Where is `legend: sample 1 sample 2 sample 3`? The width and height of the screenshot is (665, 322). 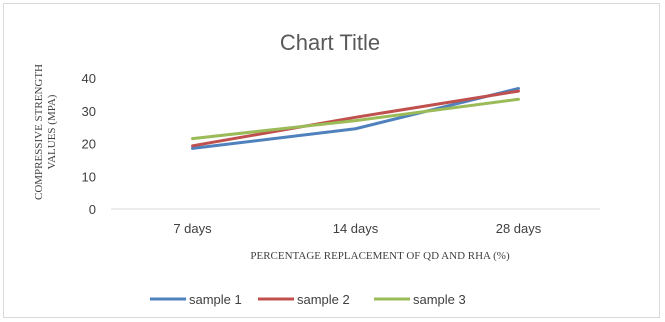 legend: sample 1 sample 2 sample 3 is located at coordinates (308, 299).